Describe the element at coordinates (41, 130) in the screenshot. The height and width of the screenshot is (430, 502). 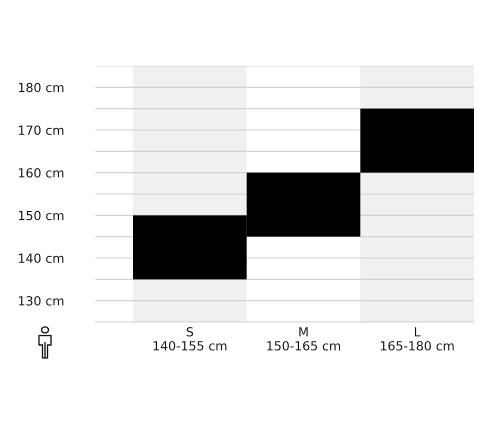
I see `y-tick-label: 170 cm` at that location.